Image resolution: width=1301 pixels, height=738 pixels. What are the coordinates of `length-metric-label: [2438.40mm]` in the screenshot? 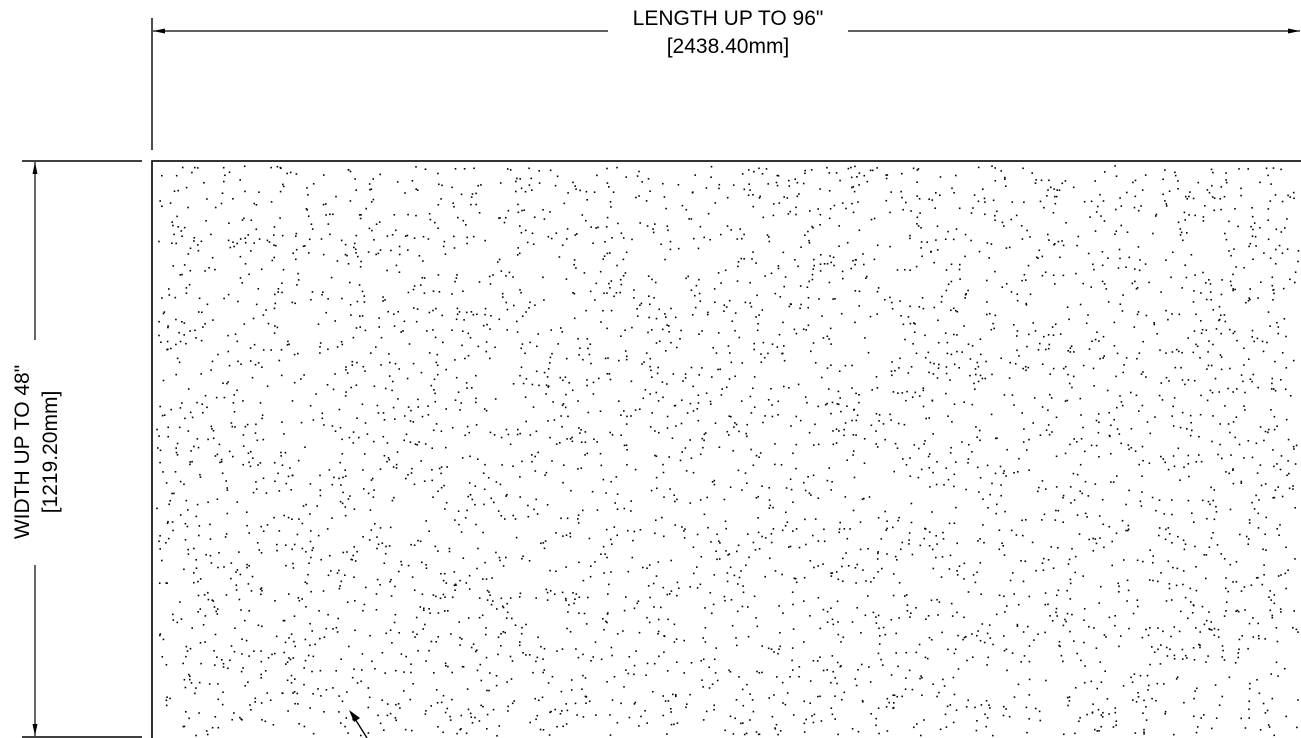 It's located at (728, 46).